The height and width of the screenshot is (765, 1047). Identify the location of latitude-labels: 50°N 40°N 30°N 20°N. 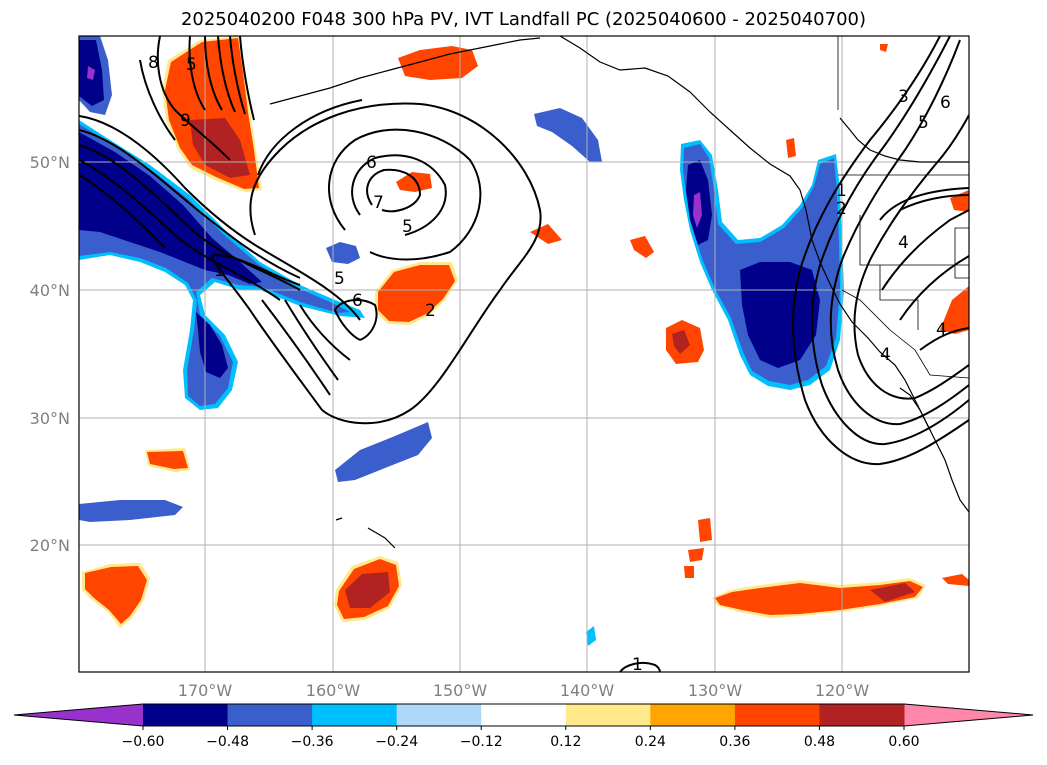
(50, 354).